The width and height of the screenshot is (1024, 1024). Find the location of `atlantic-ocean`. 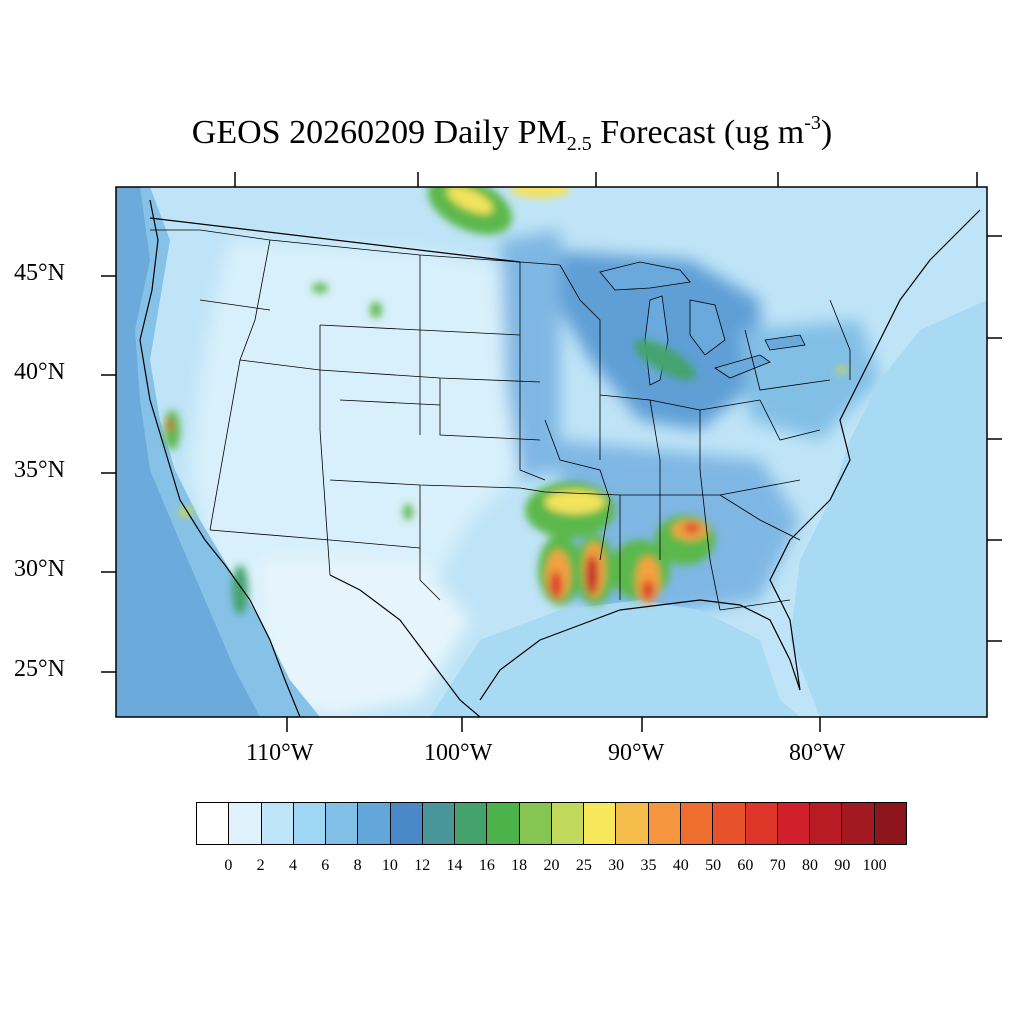

atlantic-ocean is located at coordinates (888, 508).